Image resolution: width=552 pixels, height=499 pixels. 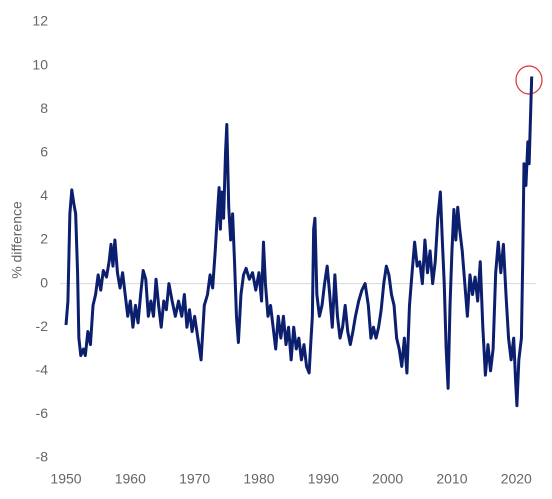 I want to click on y-tick-label: 2, so click(x=44, y=239).